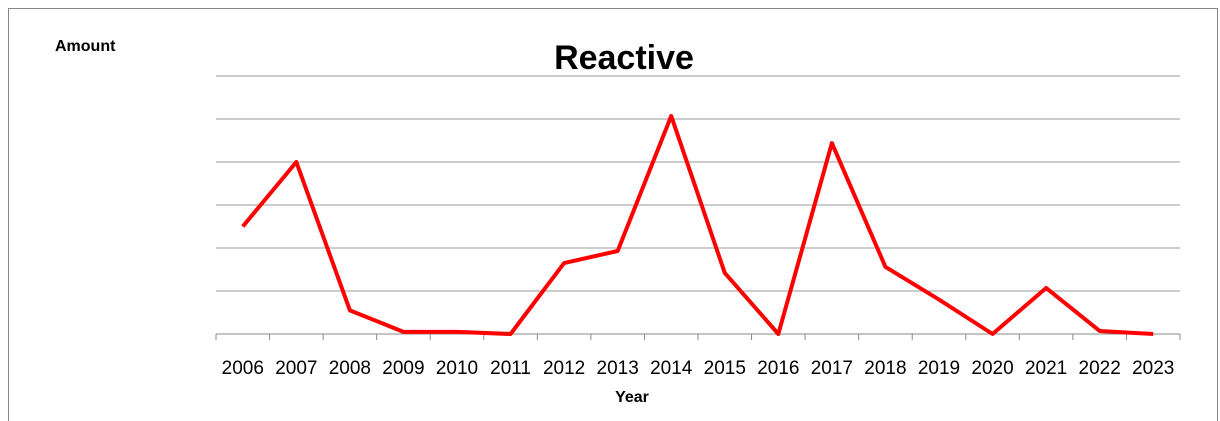 Image resolution: width=1220 pixels, height=421 pixels. Describe the element at coordinates (624, 58) in the screenshot. I see `chart-title: Reactive` at that location.